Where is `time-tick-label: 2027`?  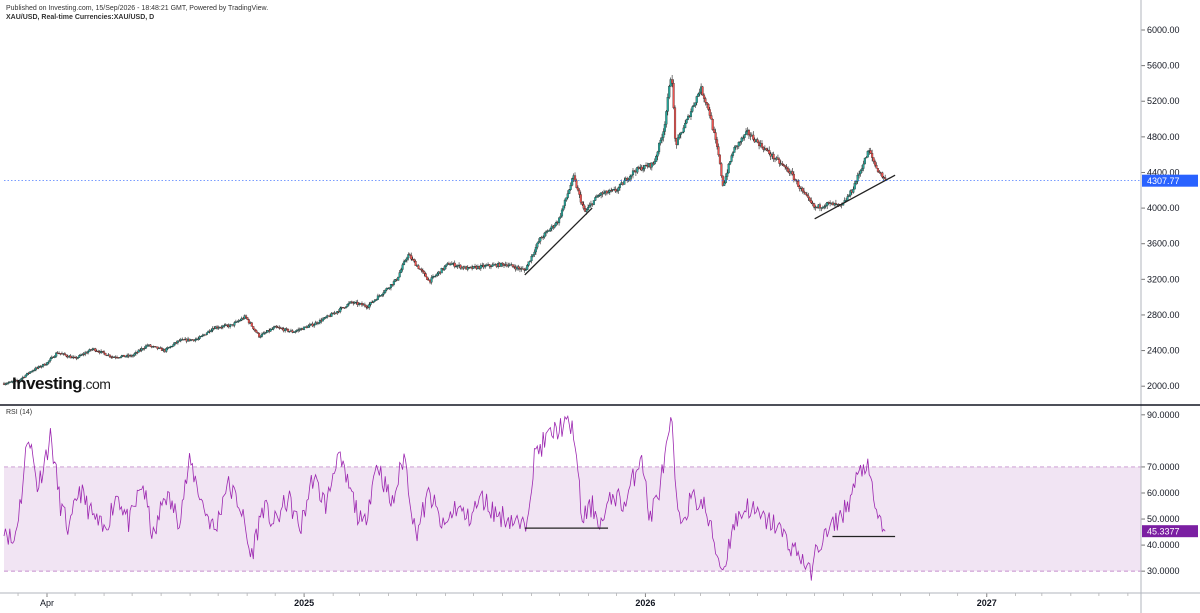 time-tick-label: 2027 is located at coordinates (987, 603).